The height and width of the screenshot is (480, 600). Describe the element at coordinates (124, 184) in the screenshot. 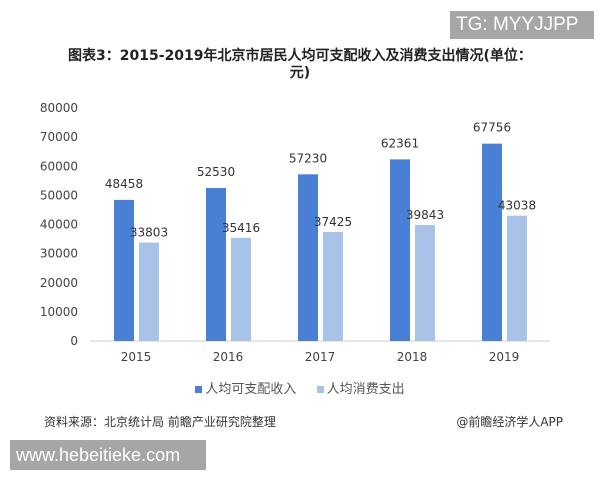

I see `data-label: 48458` at that location.